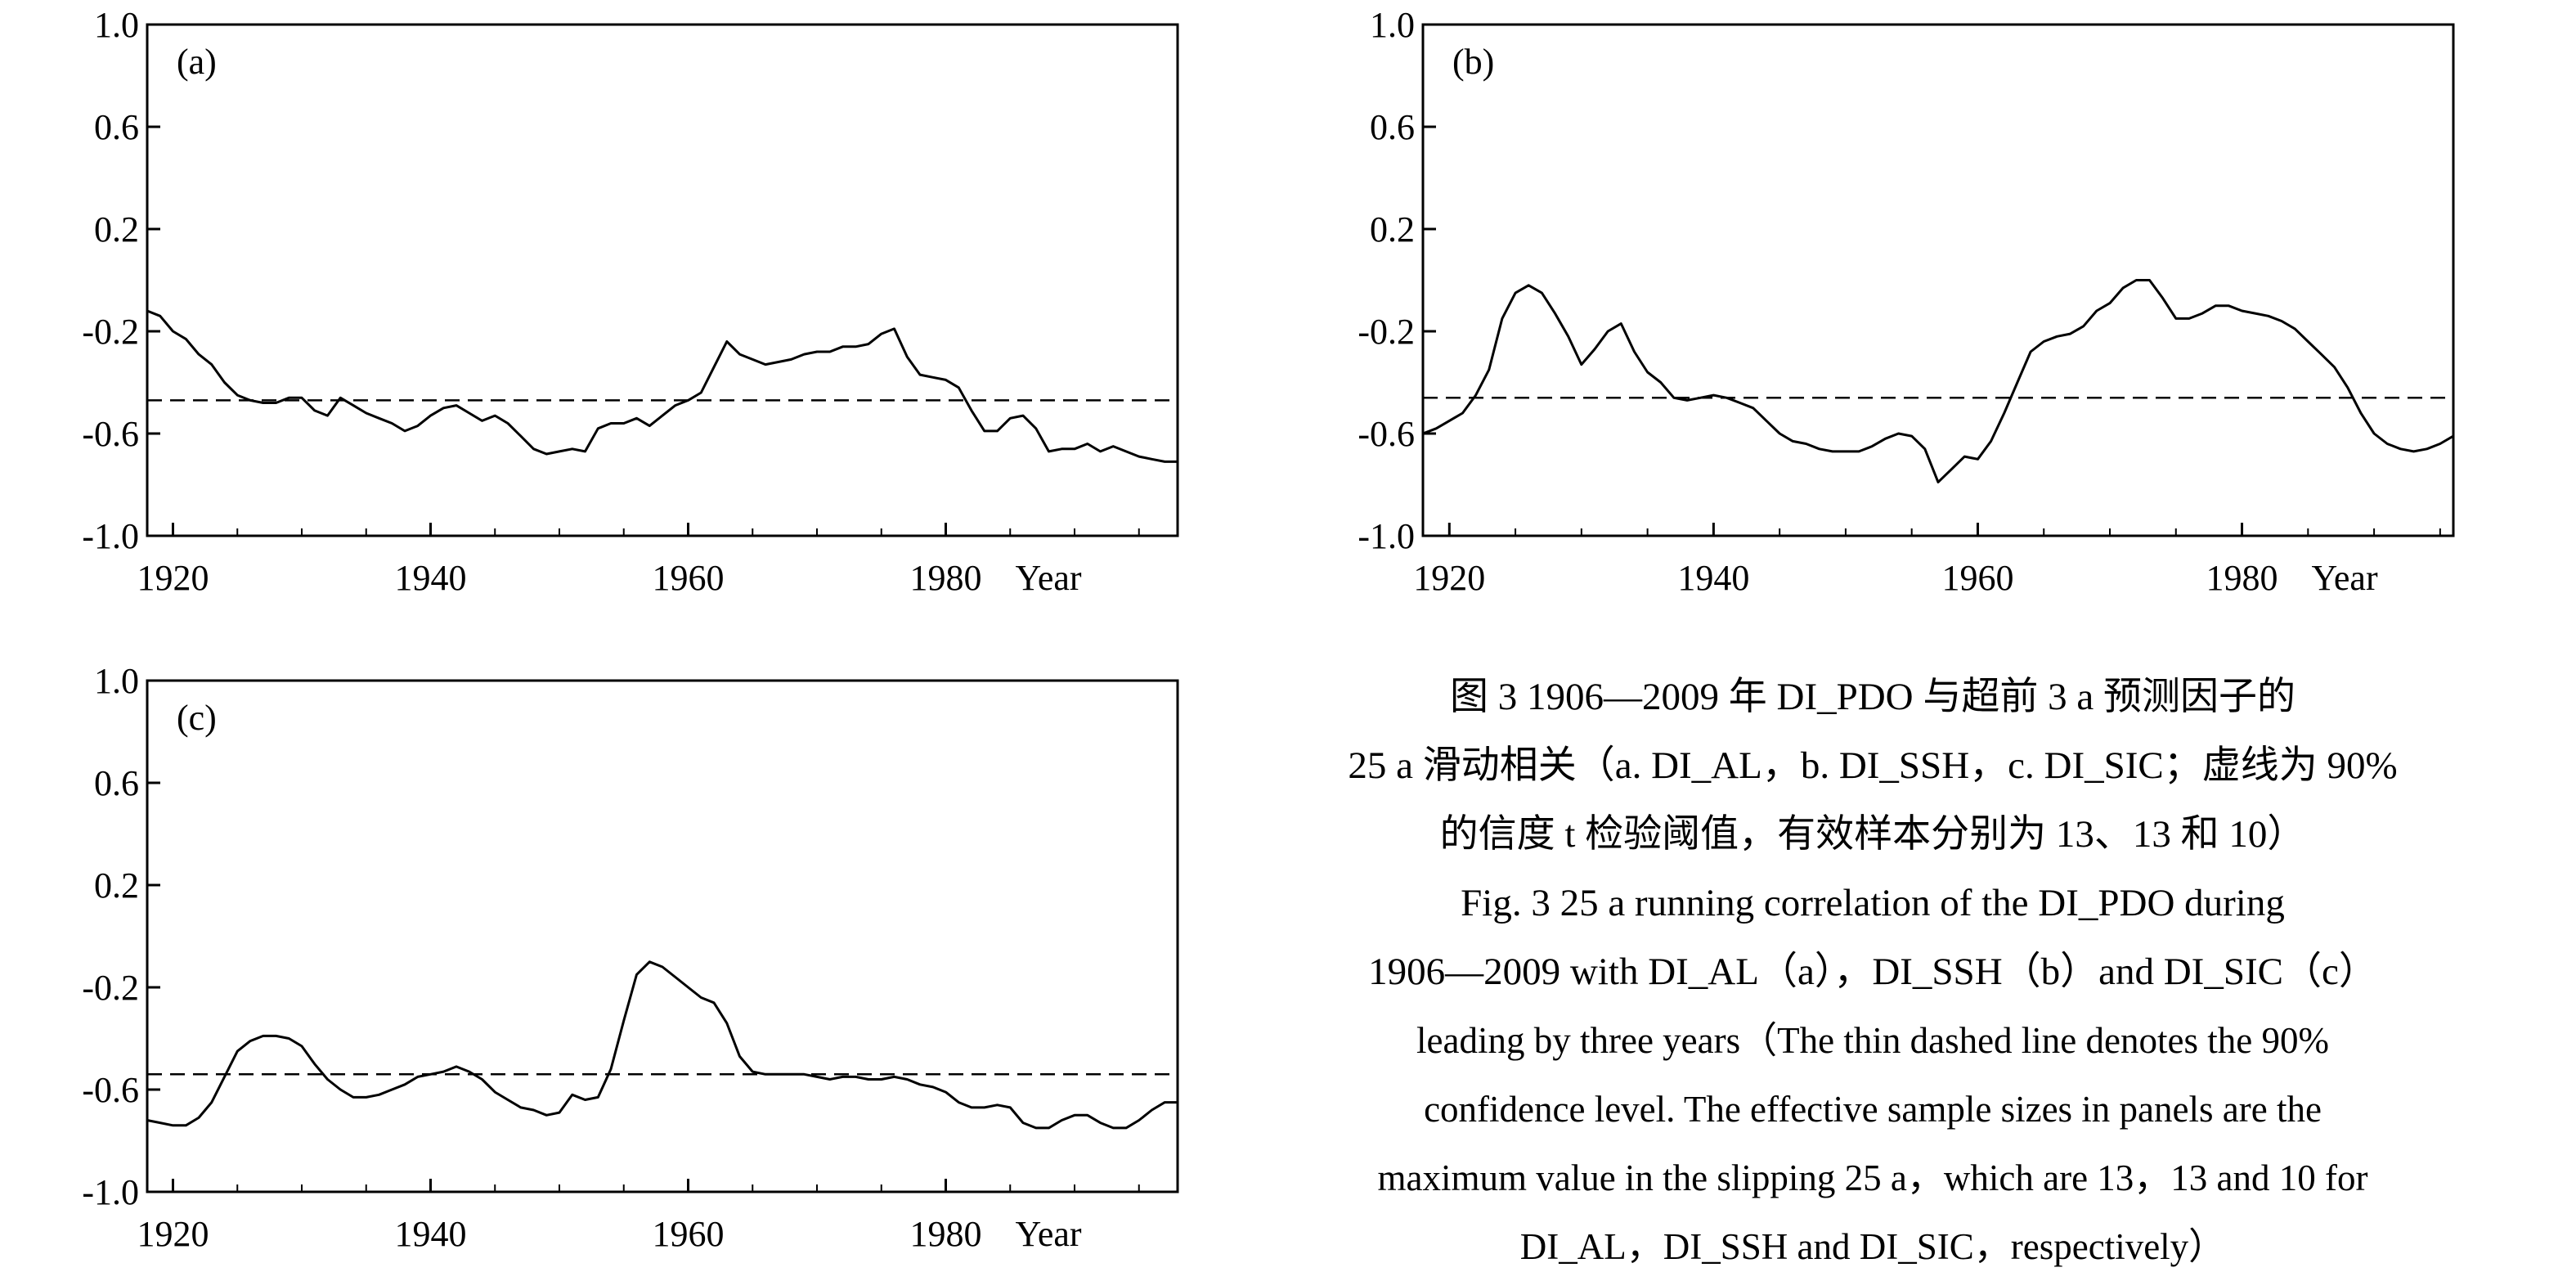 The image size is (2576, 1281). I want to click on caption-en-line-6: DI_AL，DI_SSH and DI_SIC，respectively）, so click(1873, 1246).